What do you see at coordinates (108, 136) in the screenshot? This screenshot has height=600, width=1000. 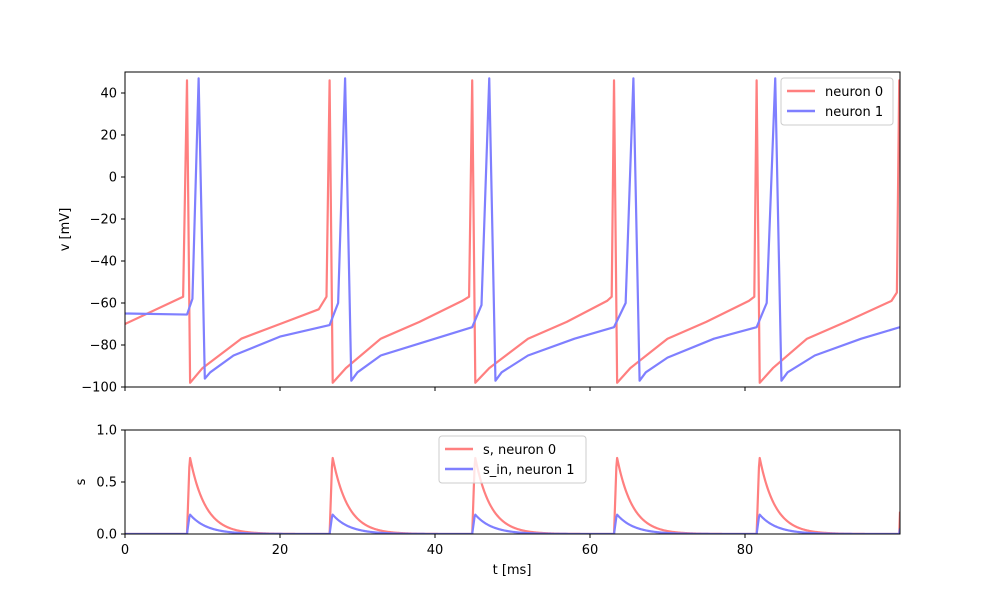 I see `voltage-y-tick-label: 20` at bounding box center [108, 136].